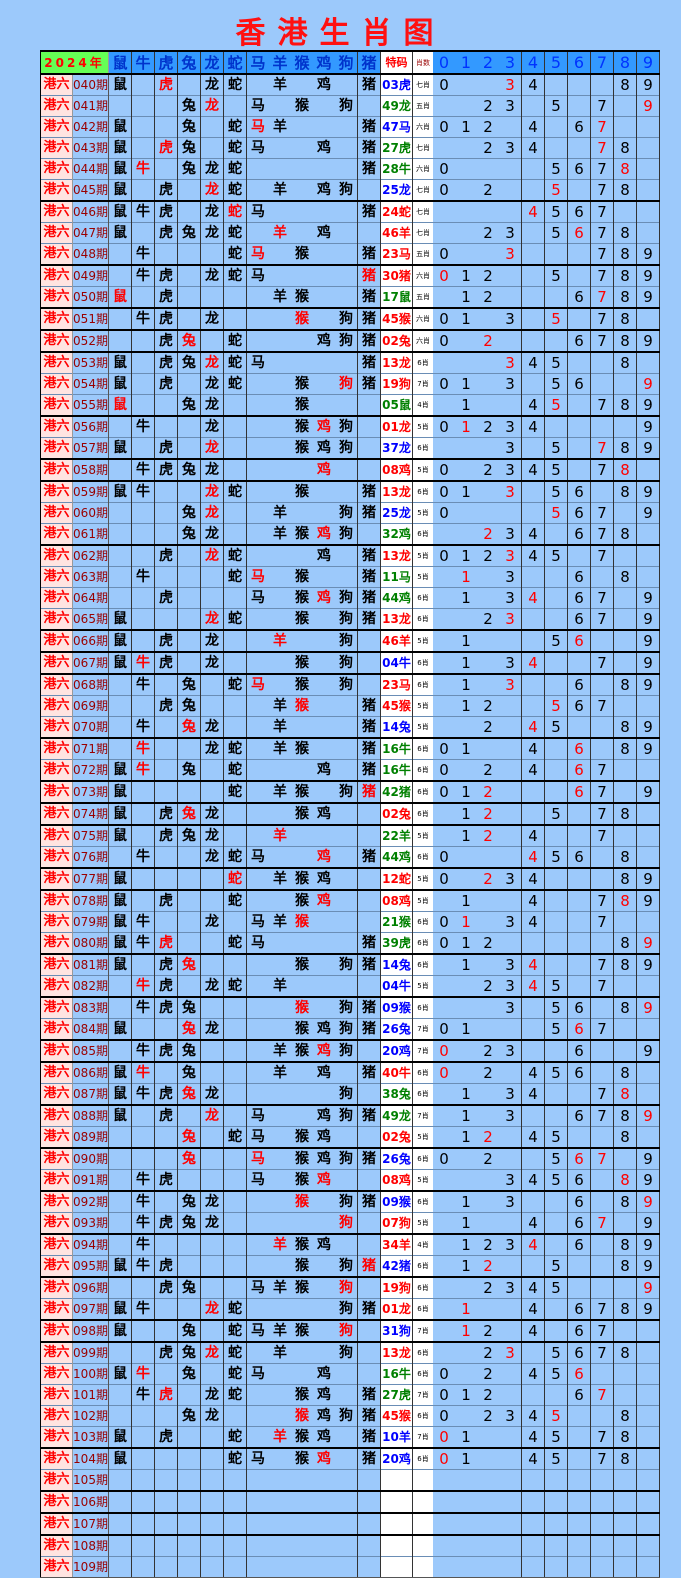  I want to click on zodiac-cell: 虎, so click(166, 640).